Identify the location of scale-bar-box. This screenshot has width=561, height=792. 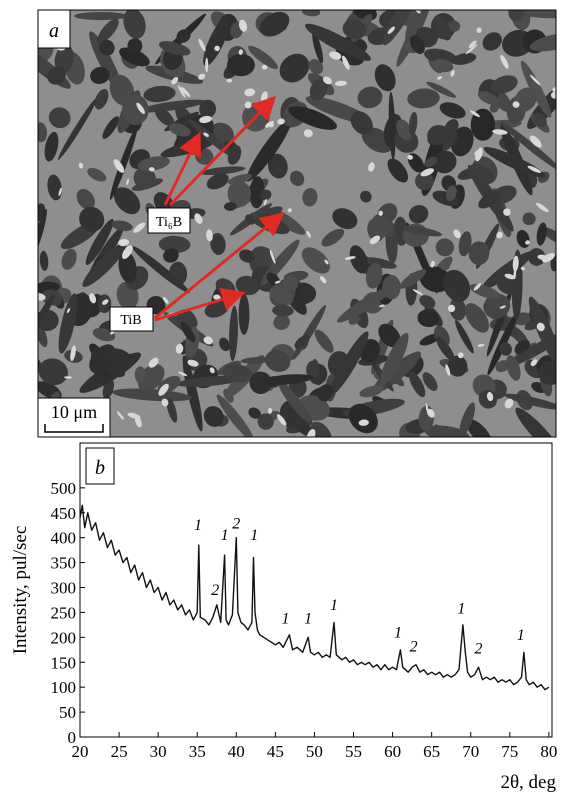
(74, 417).